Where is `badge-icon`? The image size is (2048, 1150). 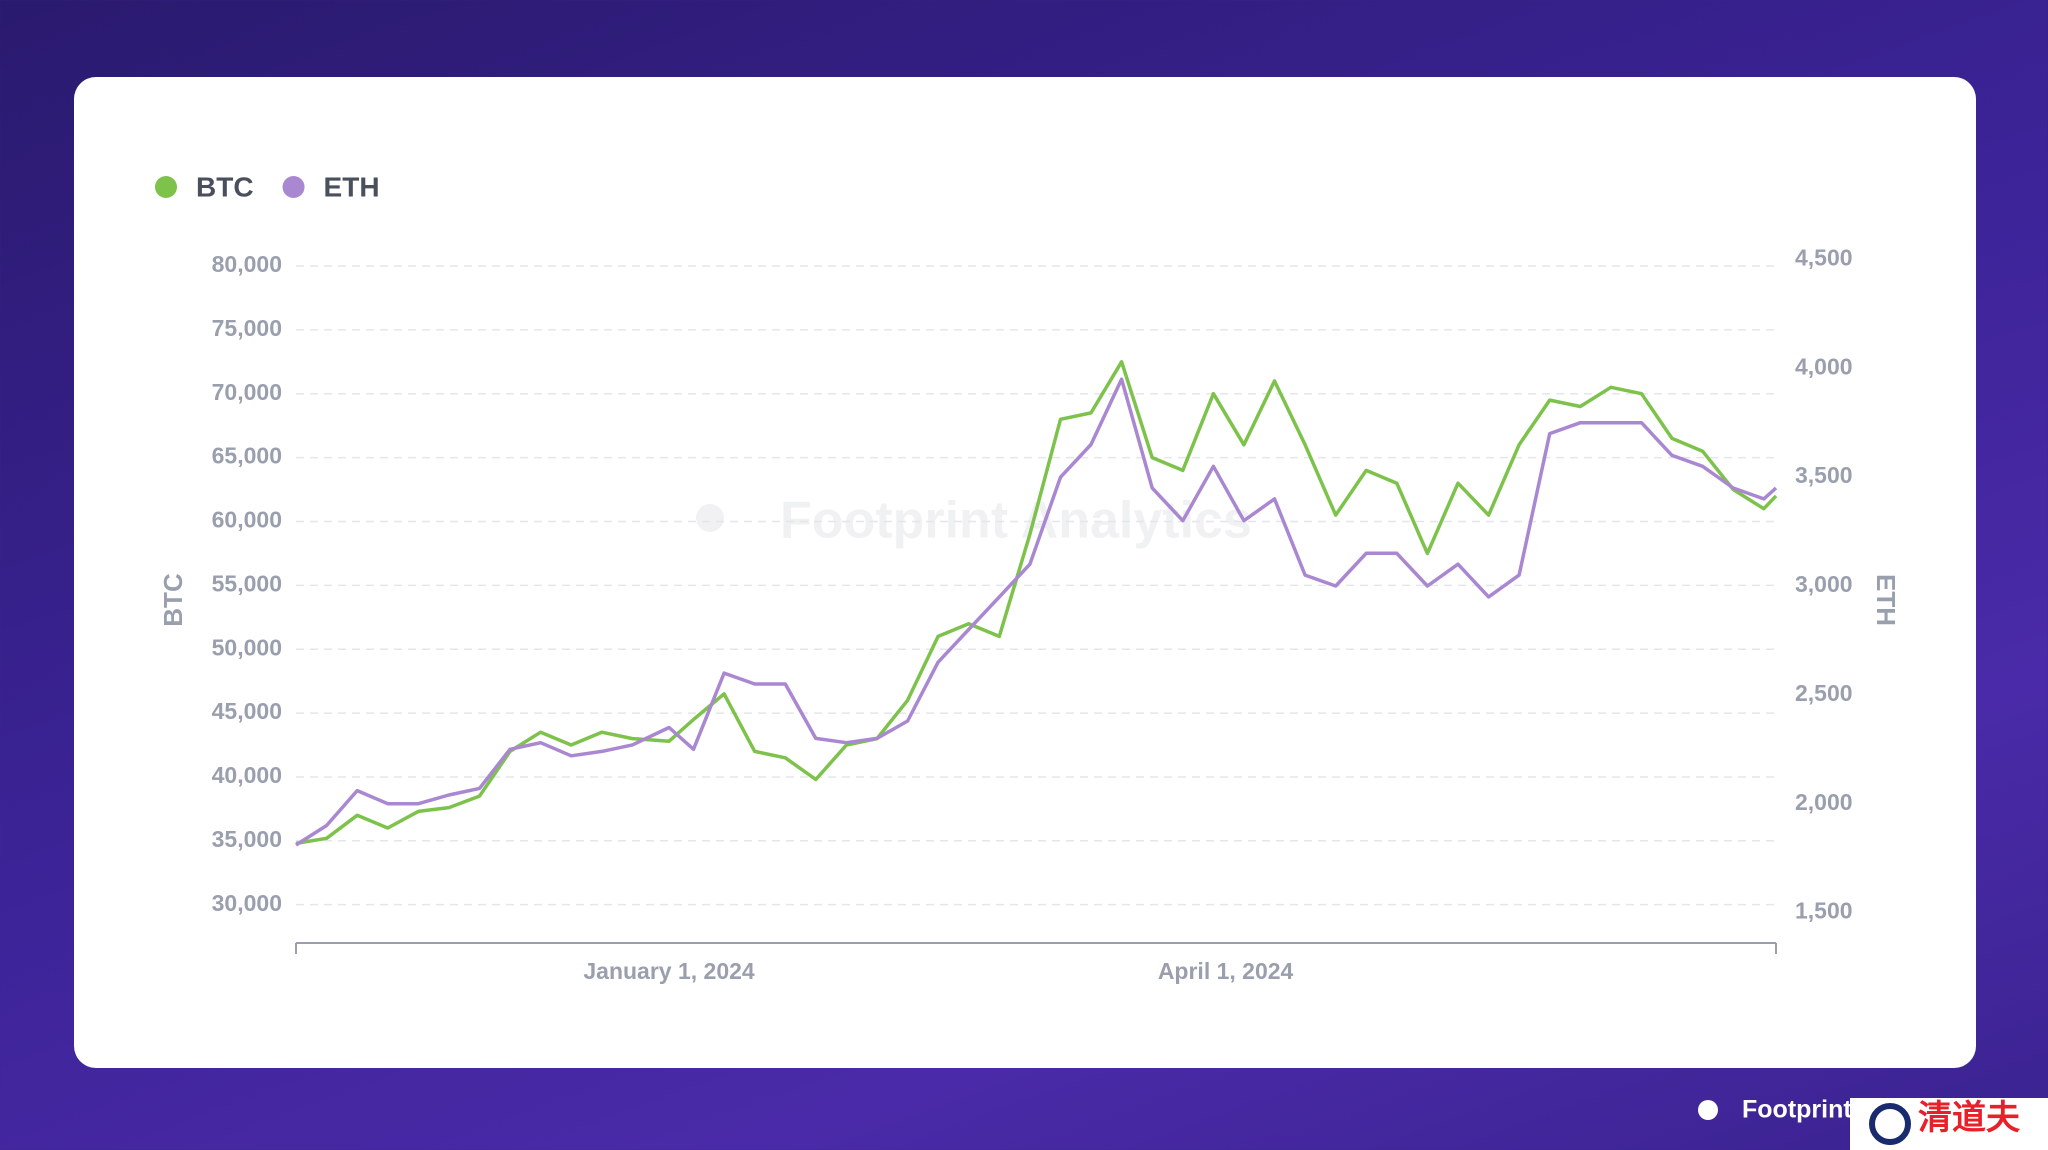
badge-icon is located at coordinates (1890, 1124).